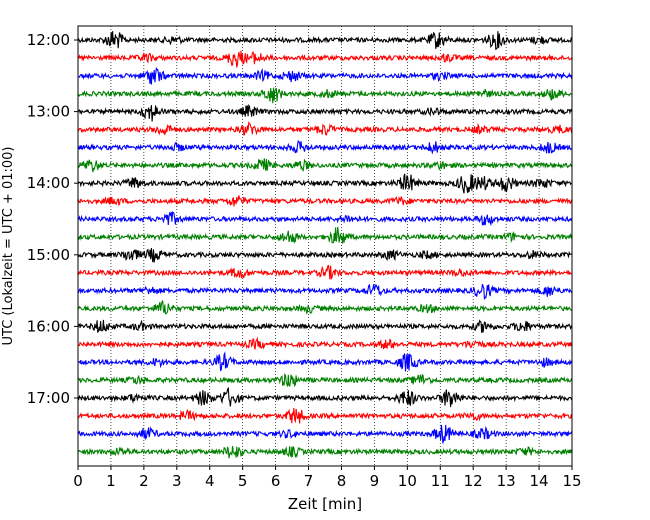  I want to click on x-tick-label: 2, so click(144, 481).